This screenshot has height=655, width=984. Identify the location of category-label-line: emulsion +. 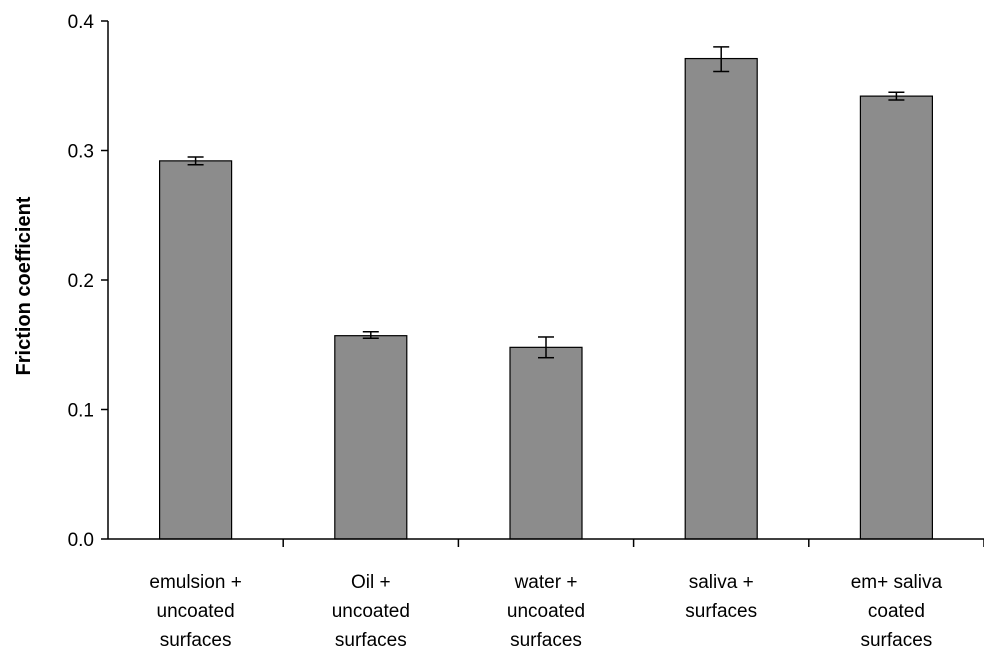
(195, 582).